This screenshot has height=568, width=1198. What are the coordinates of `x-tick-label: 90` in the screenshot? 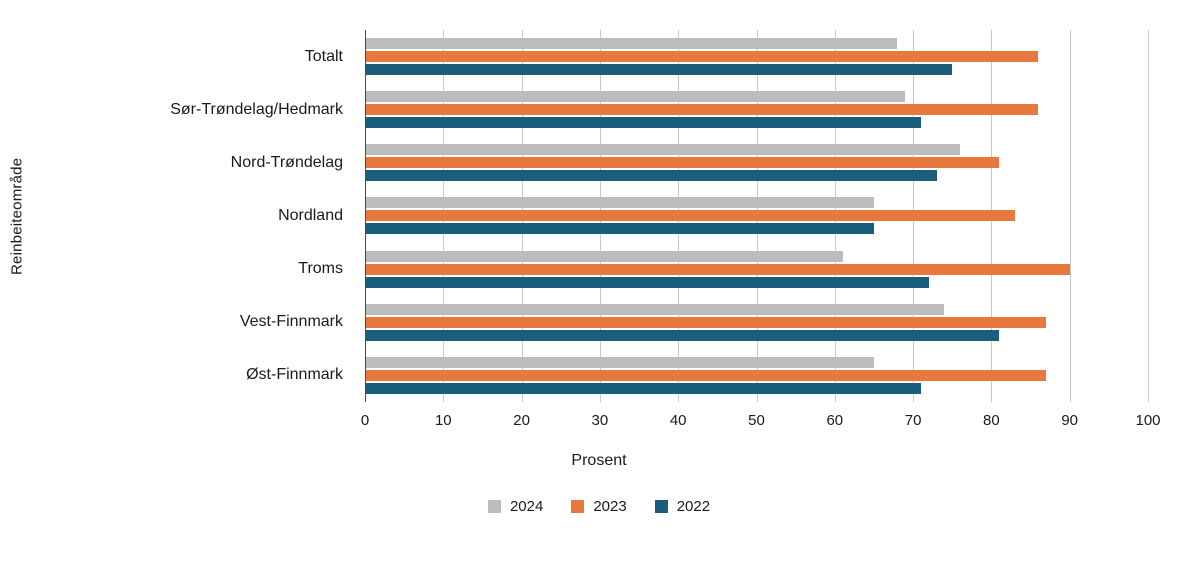 It's located at (1070, 420).